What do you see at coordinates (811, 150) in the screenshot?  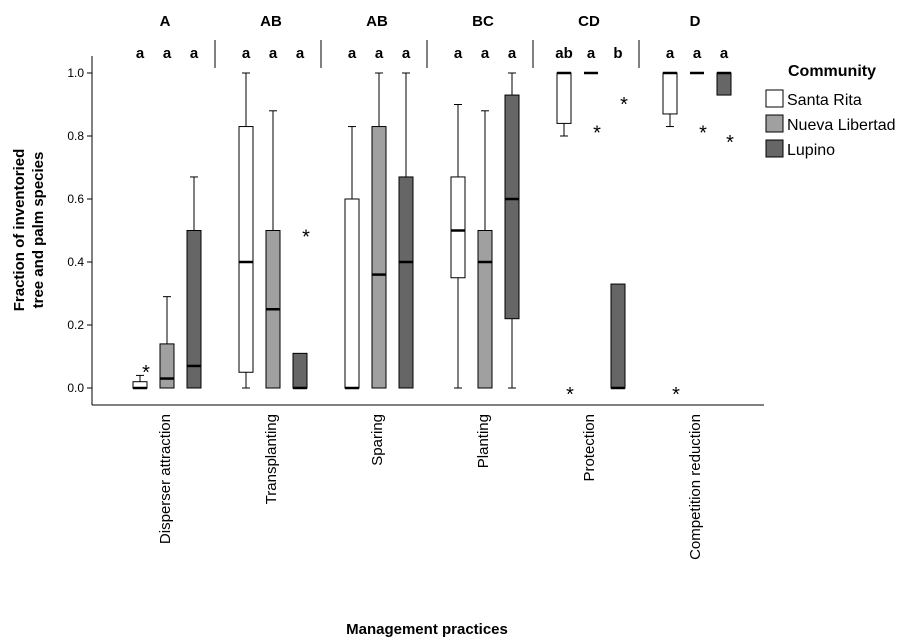 I see `legend-label: Lupino` at bounding box center [811, 150].